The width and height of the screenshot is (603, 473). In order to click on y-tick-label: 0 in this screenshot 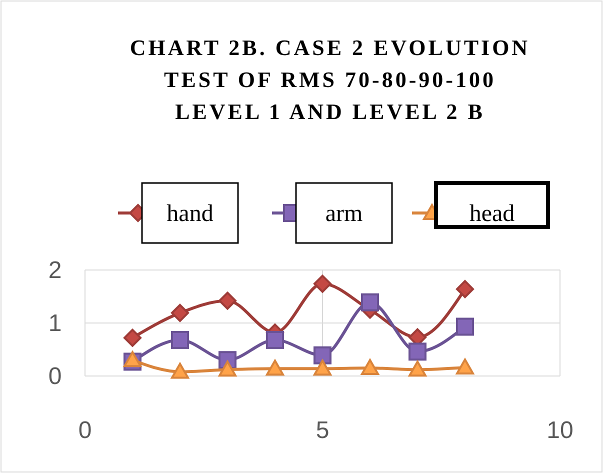, I will do `click(55, 376)`.